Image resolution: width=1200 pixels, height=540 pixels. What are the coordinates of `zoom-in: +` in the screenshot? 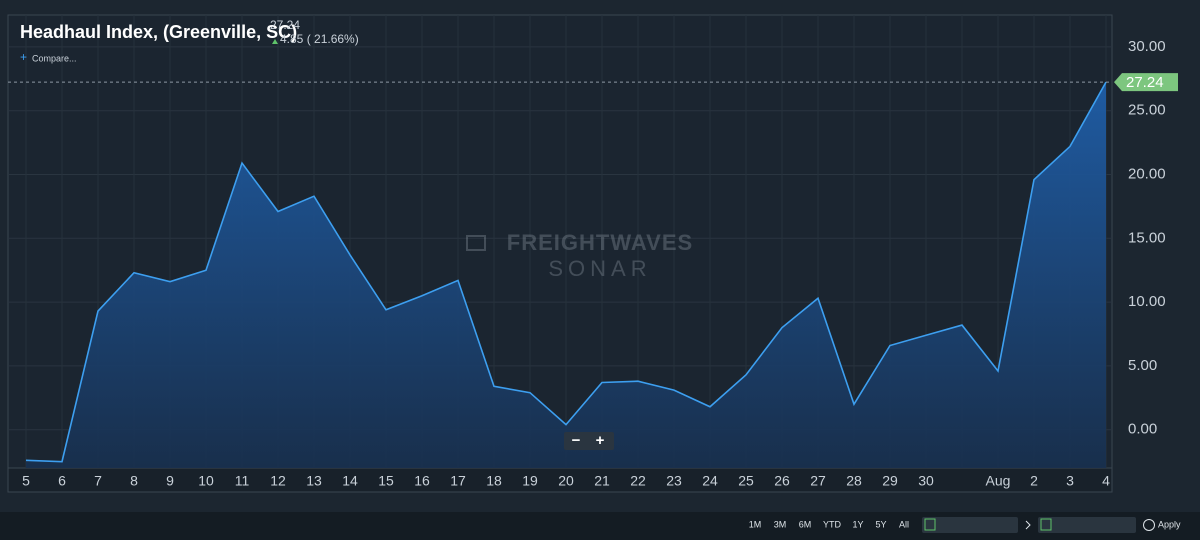 It's located at (600, 440).